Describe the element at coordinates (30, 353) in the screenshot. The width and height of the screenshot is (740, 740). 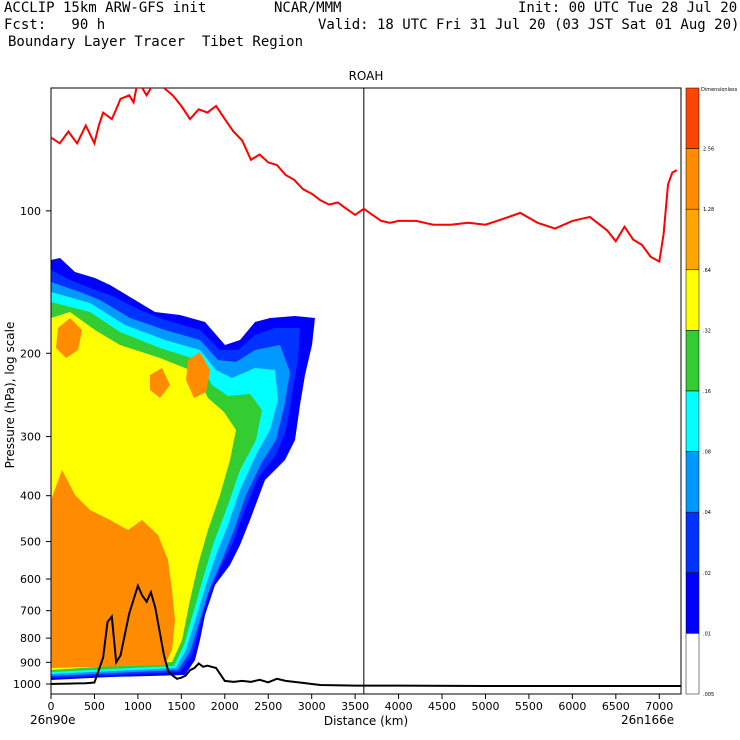
I see `y-tick-label: 200` at that location.